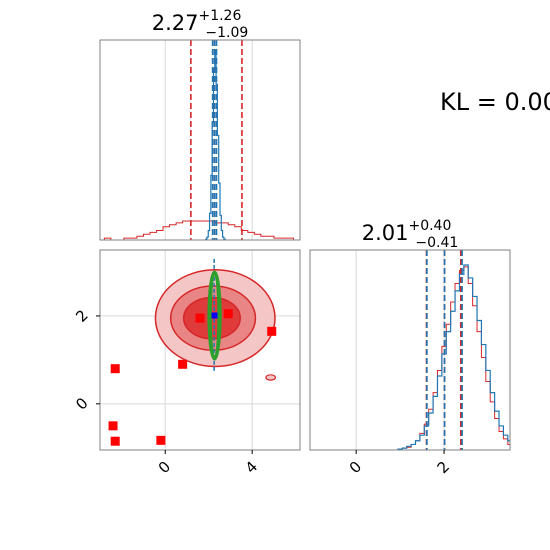 The height and width of the screenshot is (550, 550). I want to click on contour-layer, so click(192, 352).